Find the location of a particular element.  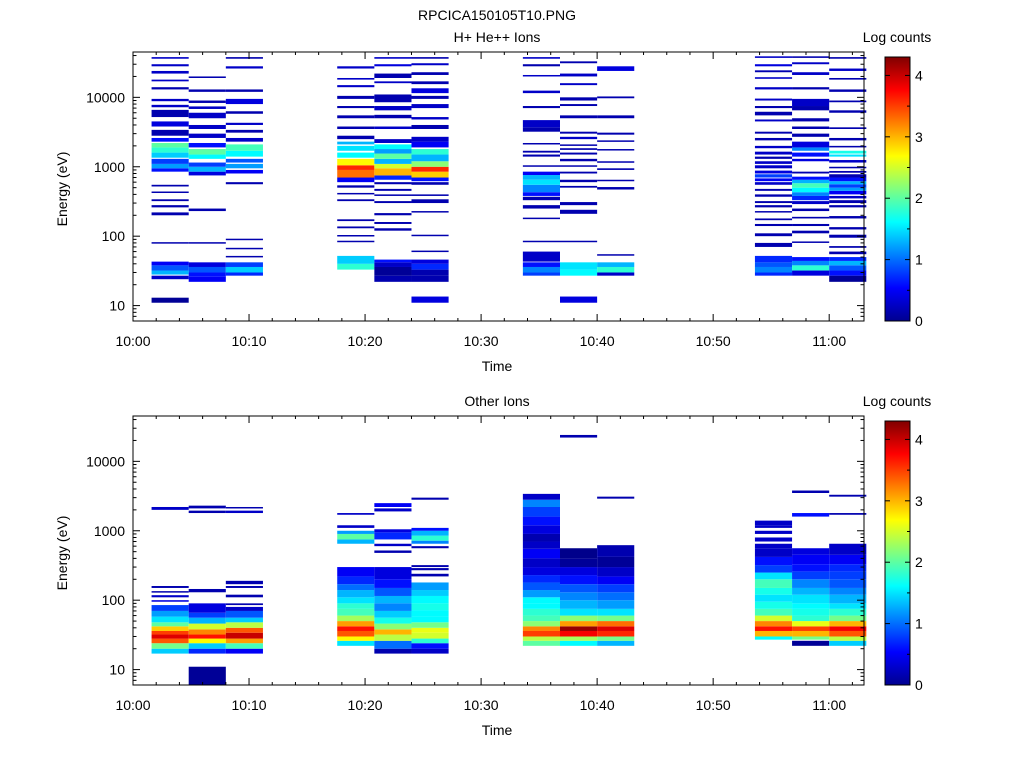

x-tick-label: 10:10 is located at coordinates (249, 341).